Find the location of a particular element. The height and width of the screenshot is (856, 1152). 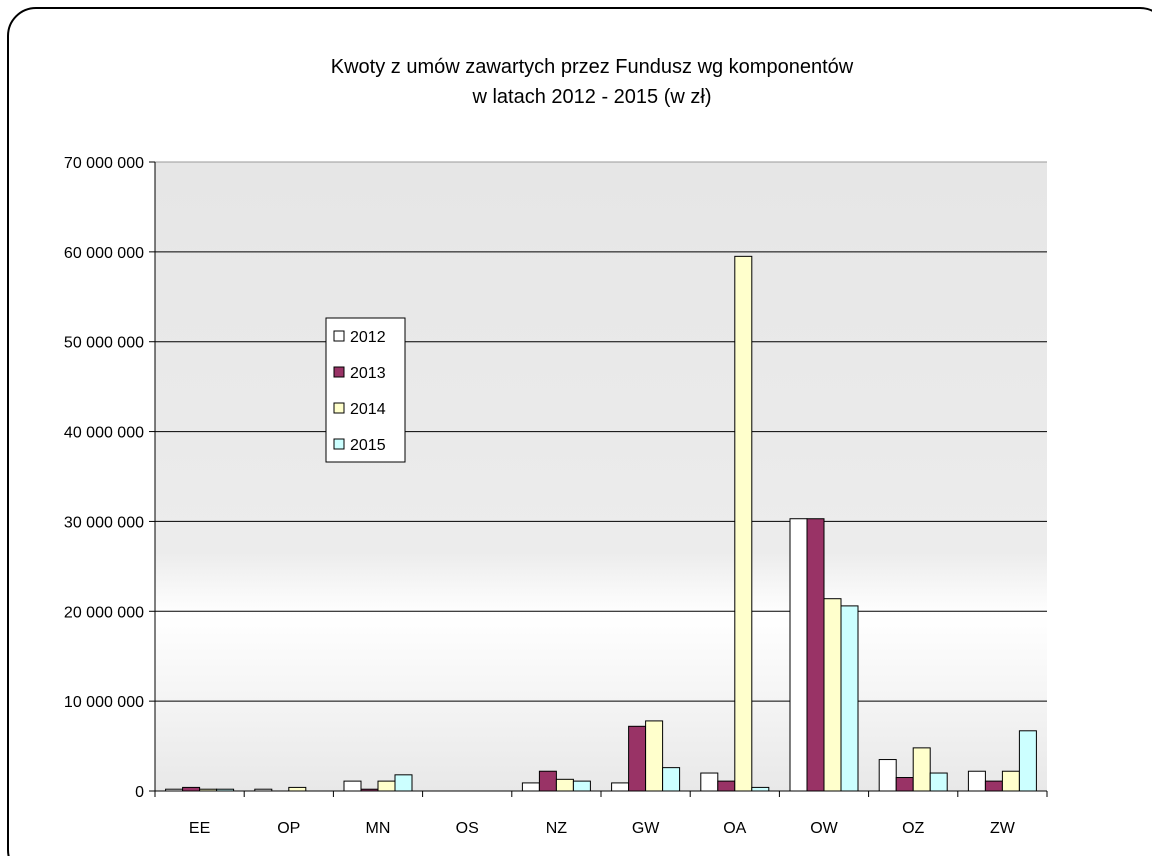

x-tick-label: OS is located at coordinates (467, 828).